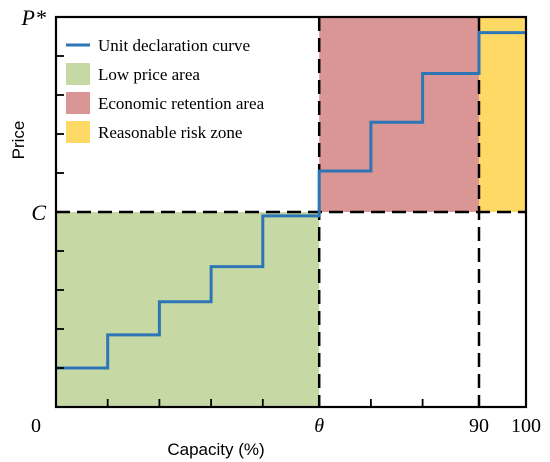  Describe the element at coordinates (319, 426) in the screenshot. I see `x-tick-label-1: θ` at that location.